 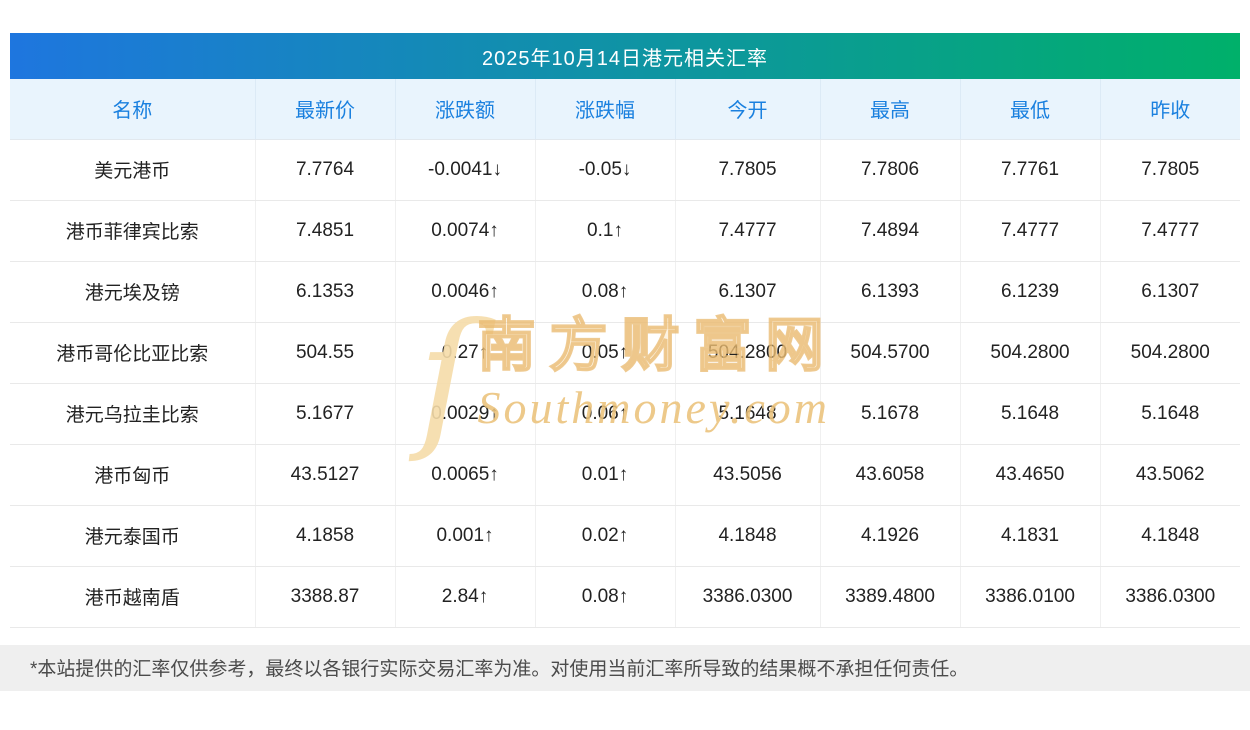 I want to click on cell-open: 7.4777, so click(x=748, y=231).